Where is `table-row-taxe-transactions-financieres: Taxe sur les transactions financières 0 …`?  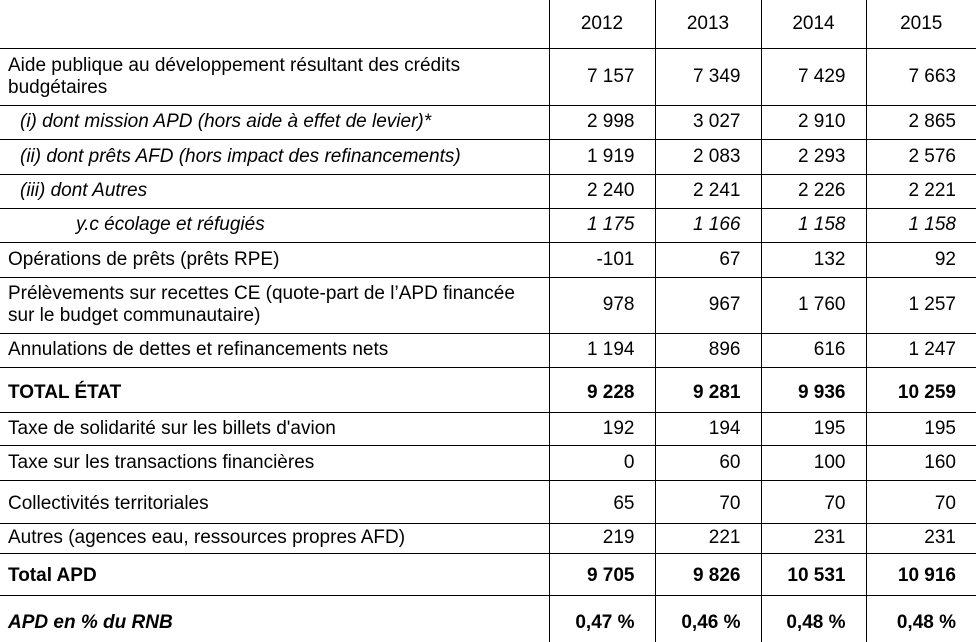 table-row-taxe-transactions-financieres: Taxe sur les transactions financières 0 … is located at coordinates (488, 462).